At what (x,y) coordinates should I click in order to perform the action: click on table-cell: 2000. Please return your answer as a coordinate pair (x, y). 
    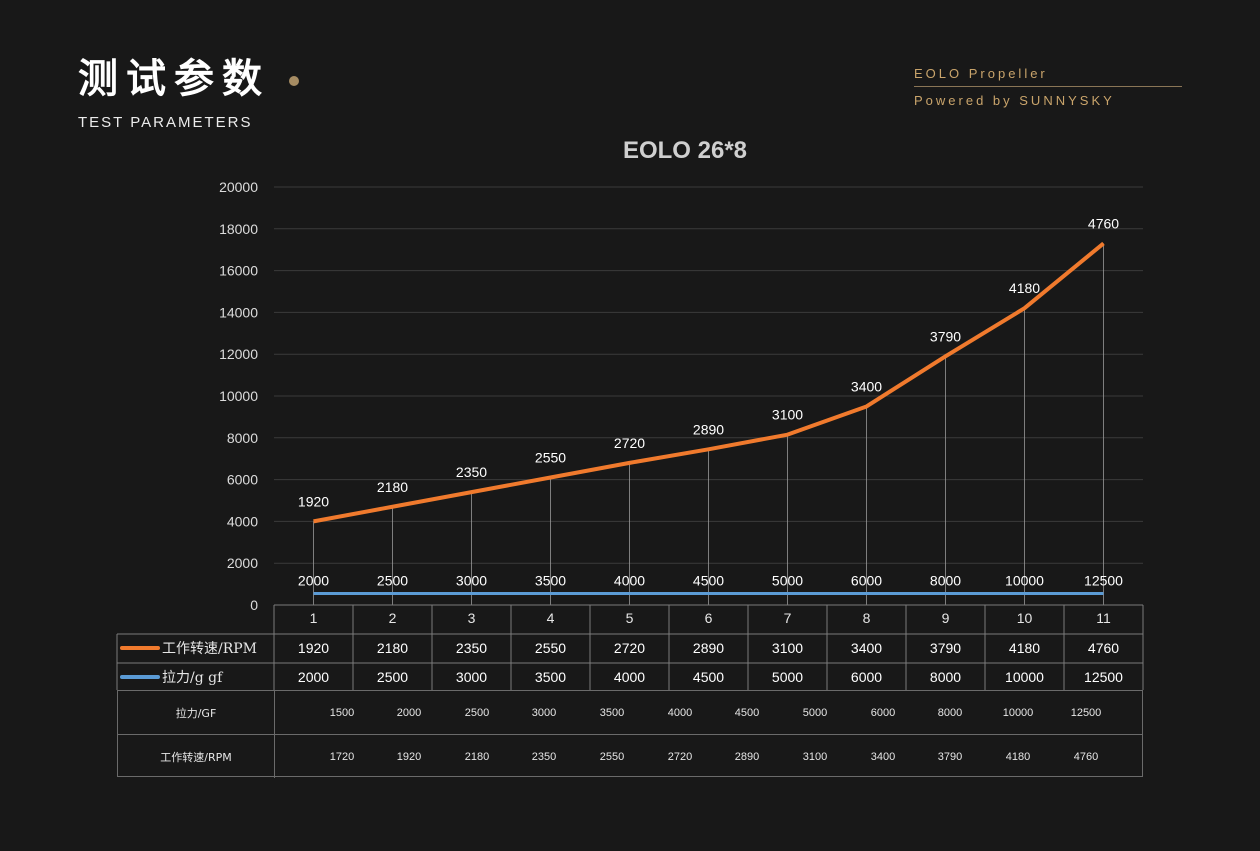
    Looking at the image, I should click on (313, 677).